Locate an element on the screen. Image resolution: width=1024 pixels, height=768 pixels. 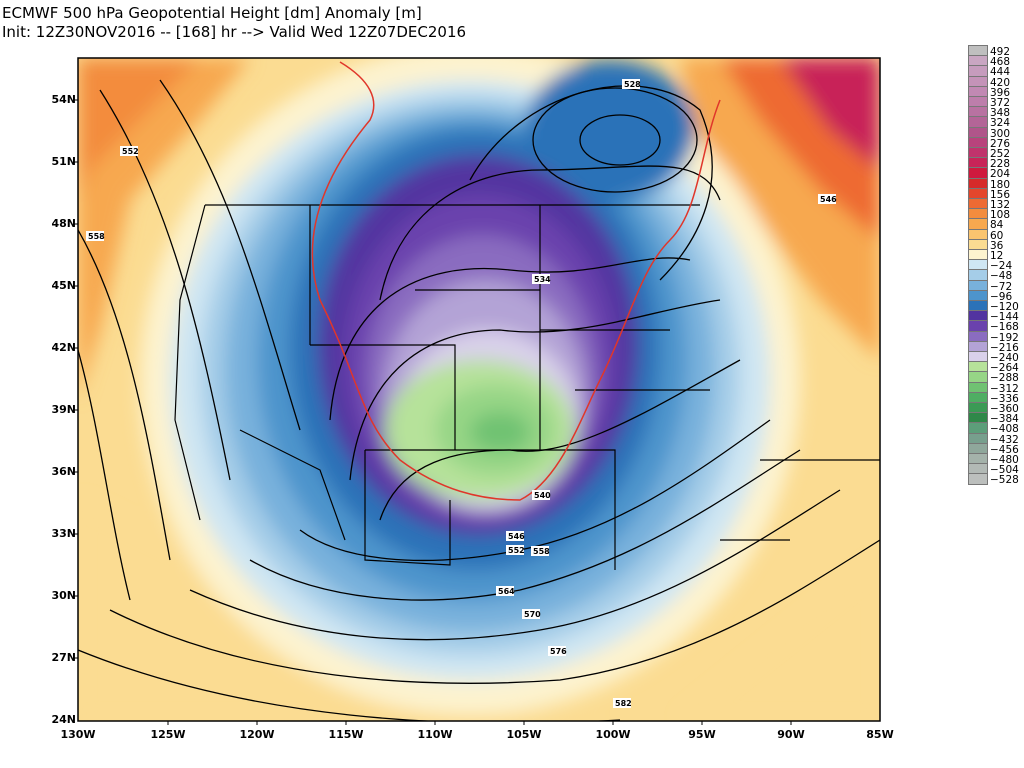
contour-label: 540 is located at coordinates (541, 495).